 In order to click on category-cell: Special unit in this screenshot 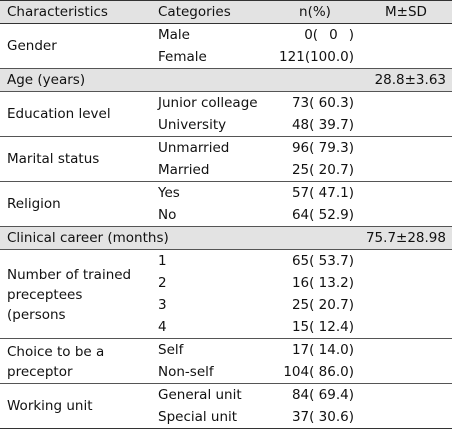, I will do `click(210, 417)`.